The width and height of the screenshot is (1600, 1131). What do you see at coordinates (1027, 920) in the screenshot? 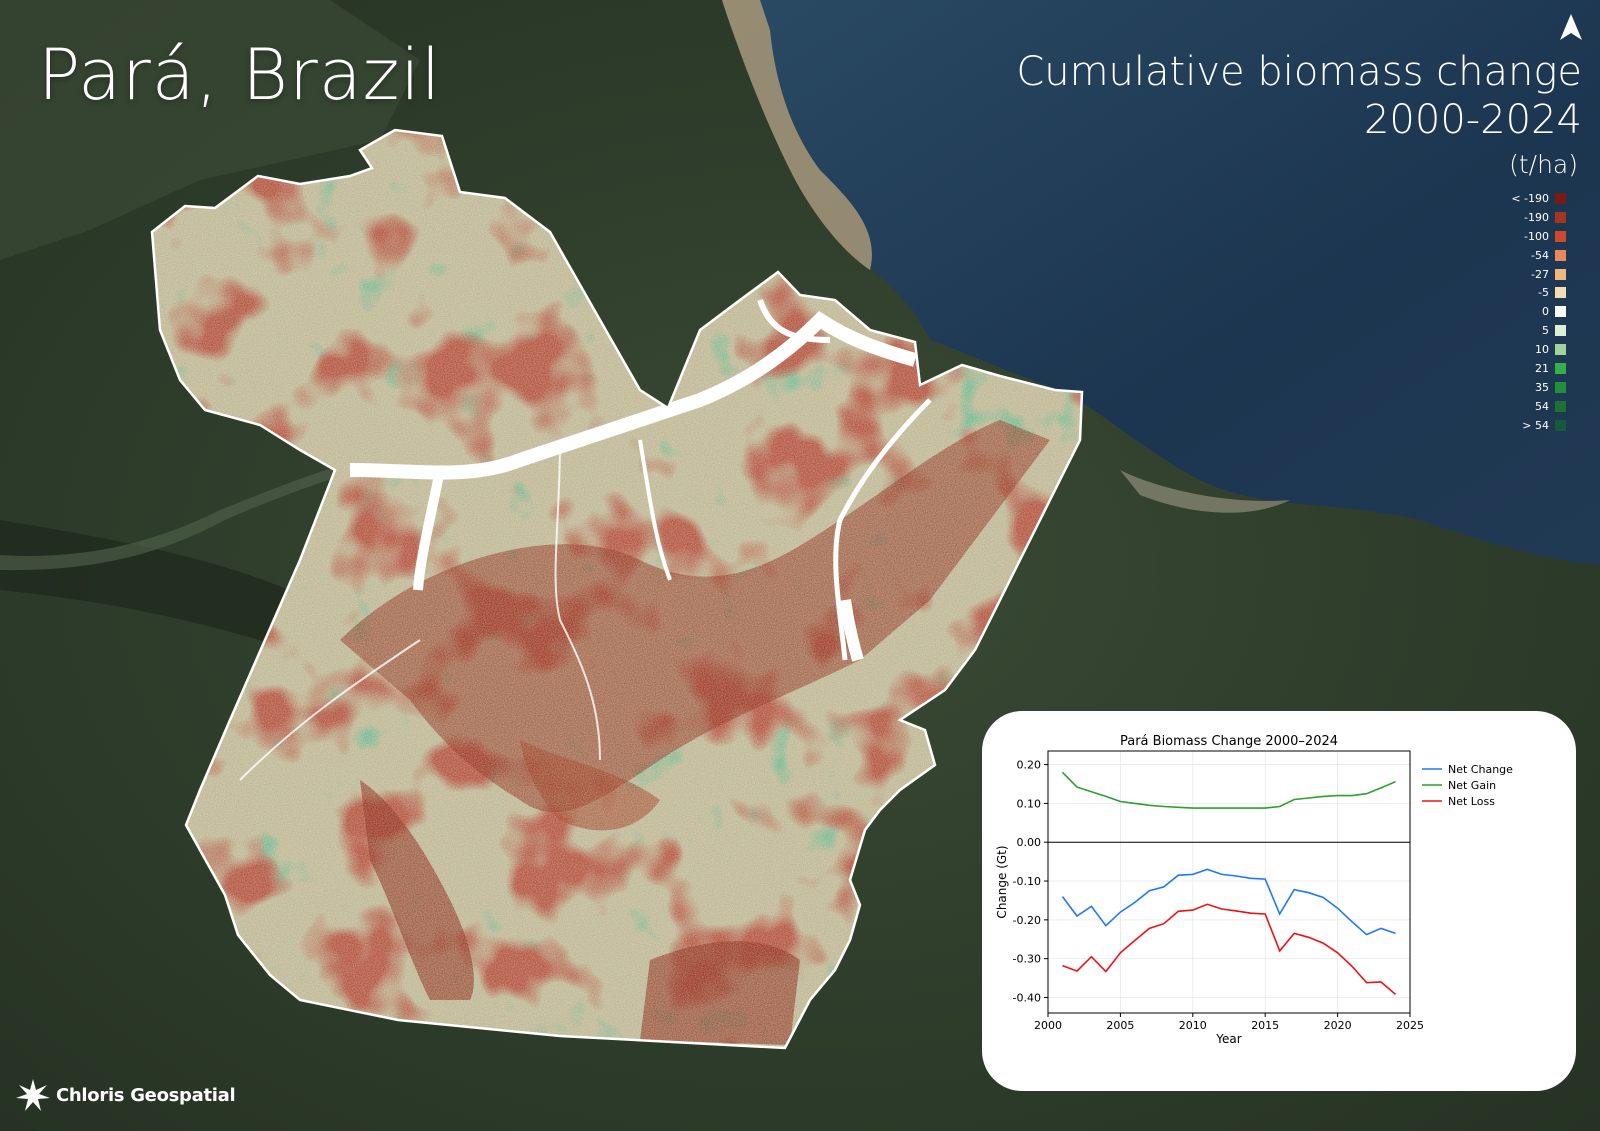
I see `y-tick-label: -0.20` at bounding box center [1027, 920].